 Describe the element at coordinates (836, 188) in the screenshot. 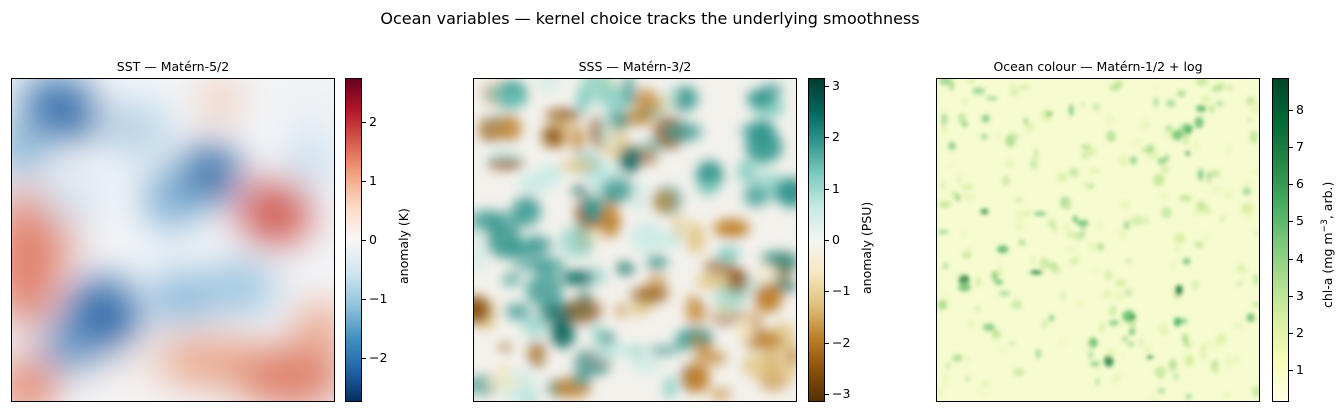

I see `colorbar-tick-label: 1` at that location.